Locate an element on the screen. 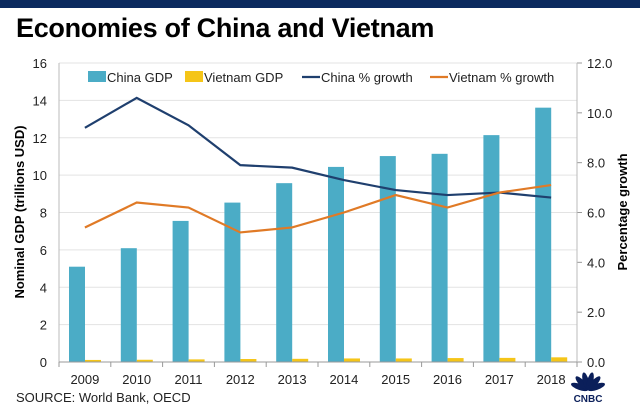  legend-label: Vietnam % growth is located at coordinates (501, 77).